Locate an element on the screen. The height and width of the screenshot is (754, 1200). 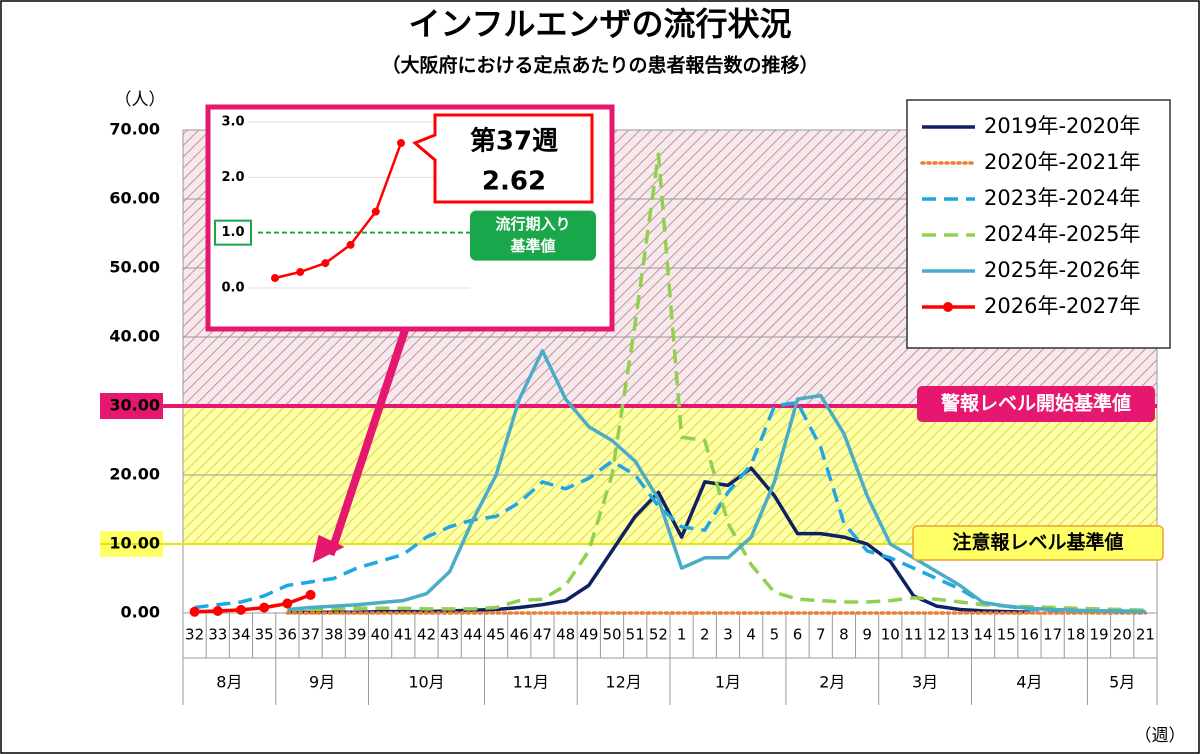
x-tick-label: 44 is located at coordinates (472, 635).